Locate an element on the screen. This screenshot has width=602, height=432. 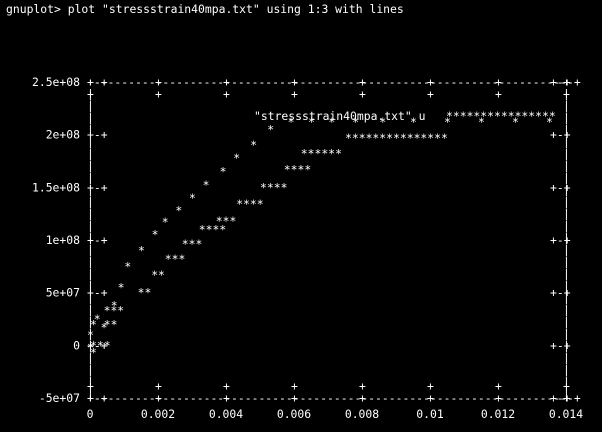
data-run: * is located at coordinates (93, 353).